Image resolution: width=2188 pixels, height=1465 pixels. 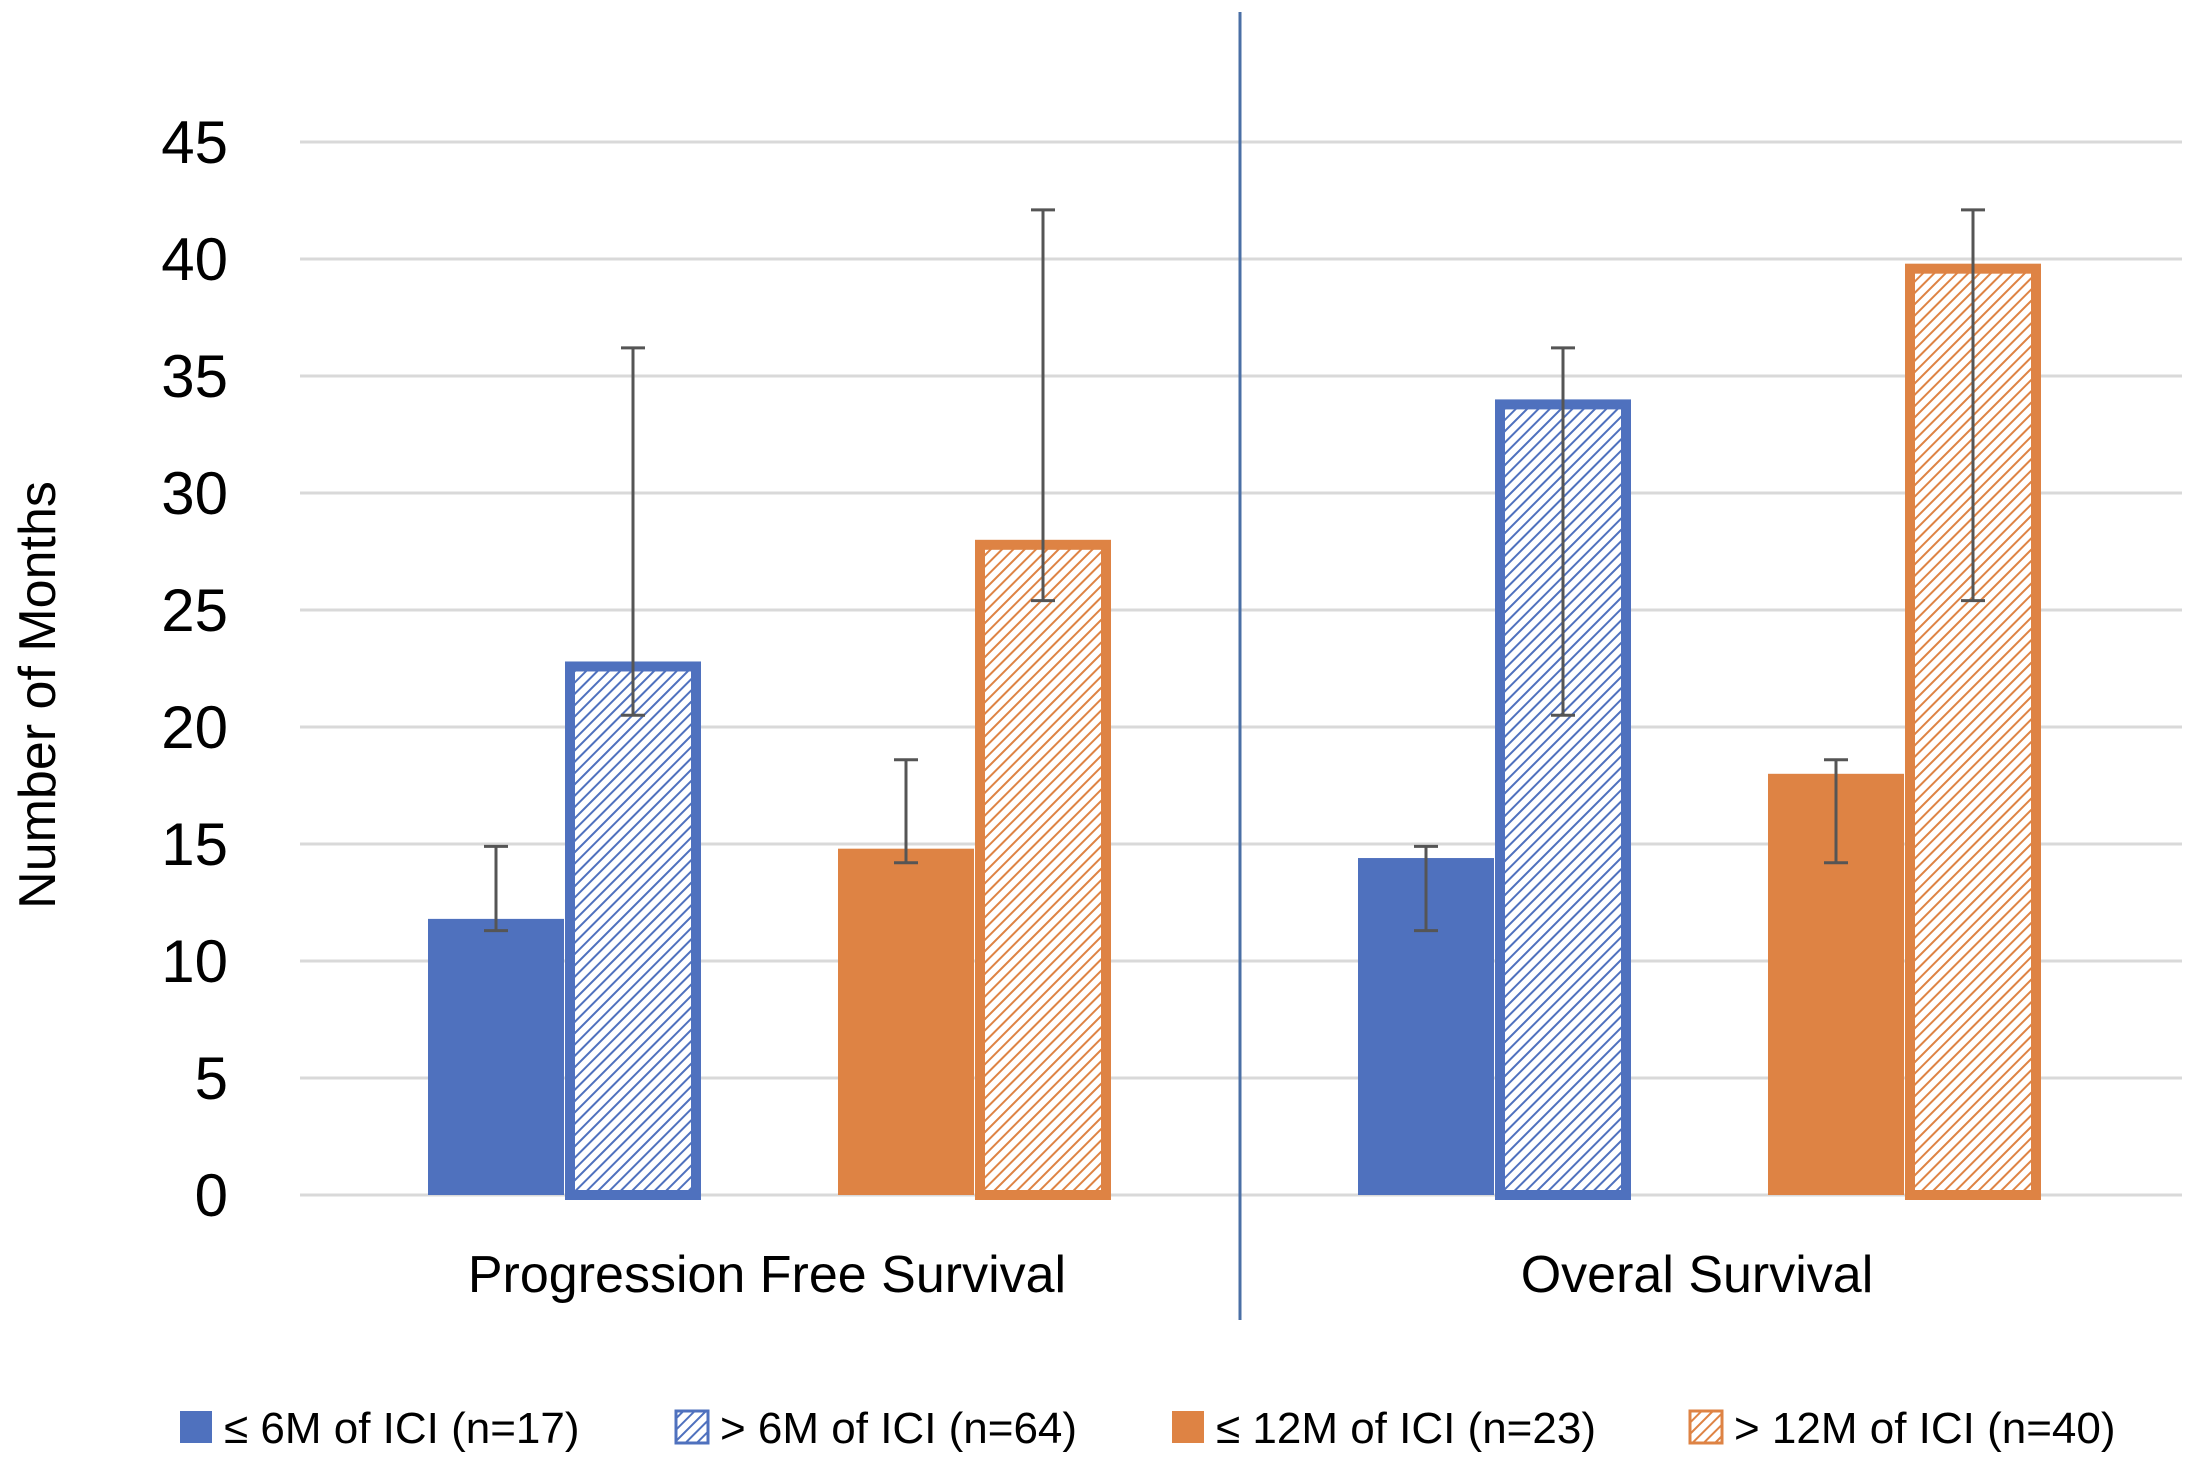 What do you see at coordinates (1406, 1428) in the screenshot?
I see `legend-label: ≤ 12M of ICI (n=23)` at bounding box center [1406, 1428].